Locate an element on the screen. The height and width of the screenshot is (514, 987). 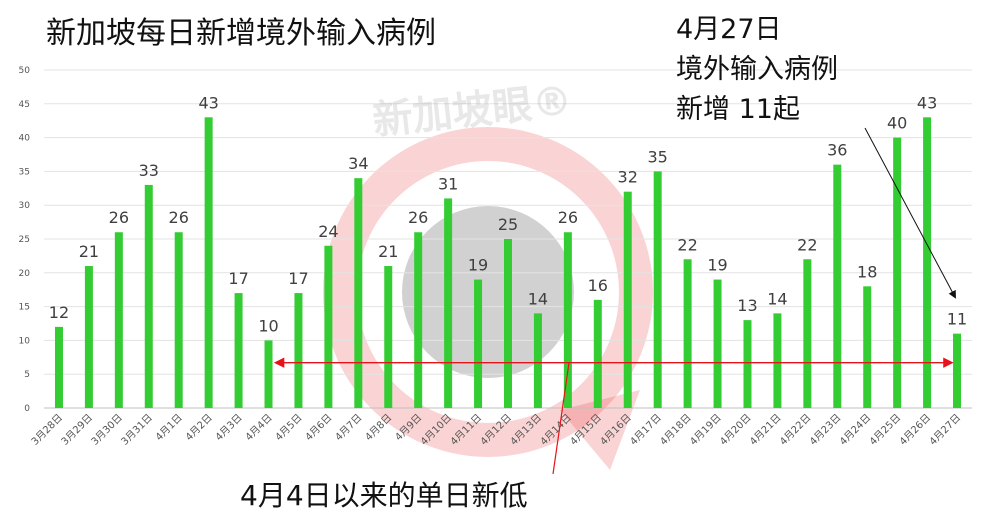
data-label: 24 is located at coordinates (328, 231).